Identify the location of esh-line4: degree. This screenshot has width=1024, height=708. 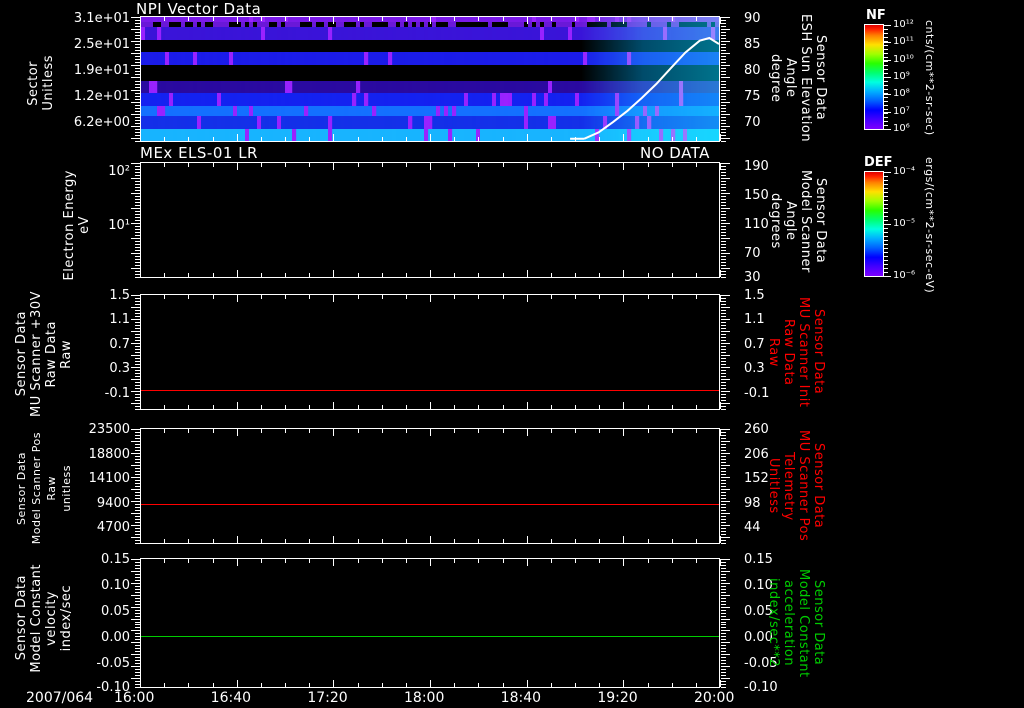
(775, 78).